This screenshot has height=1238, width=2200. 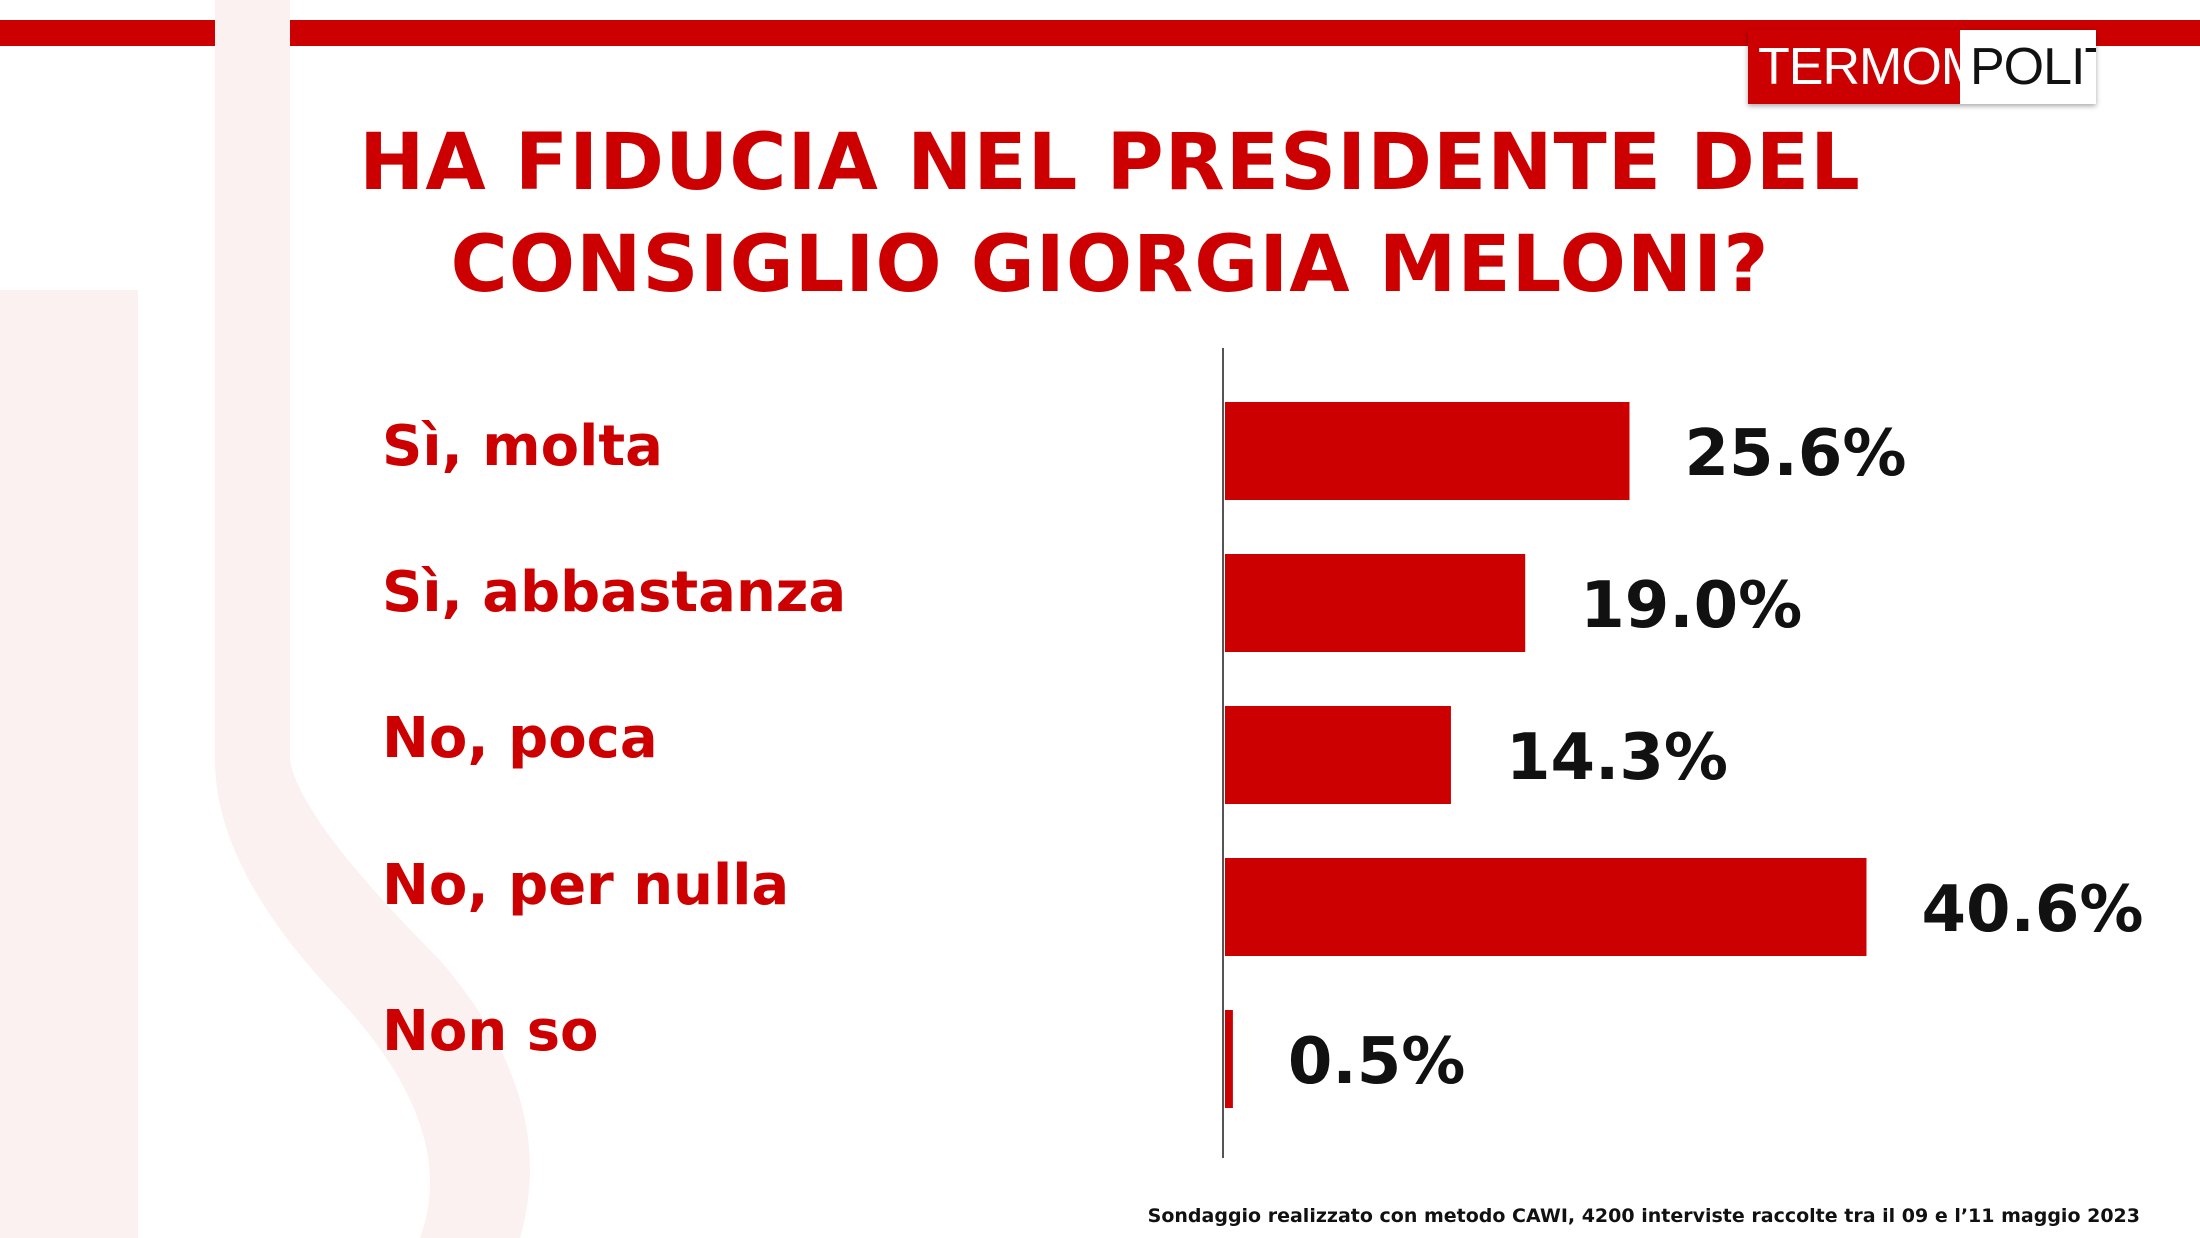 I want to click on category-label: Sì, molta, so click(x=522, y=446).